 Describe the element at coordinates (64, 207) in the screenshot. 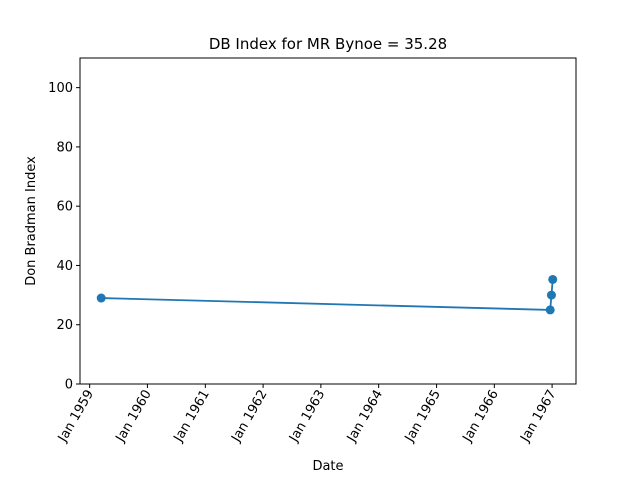

I see `y-tick-label: 60` at that location.